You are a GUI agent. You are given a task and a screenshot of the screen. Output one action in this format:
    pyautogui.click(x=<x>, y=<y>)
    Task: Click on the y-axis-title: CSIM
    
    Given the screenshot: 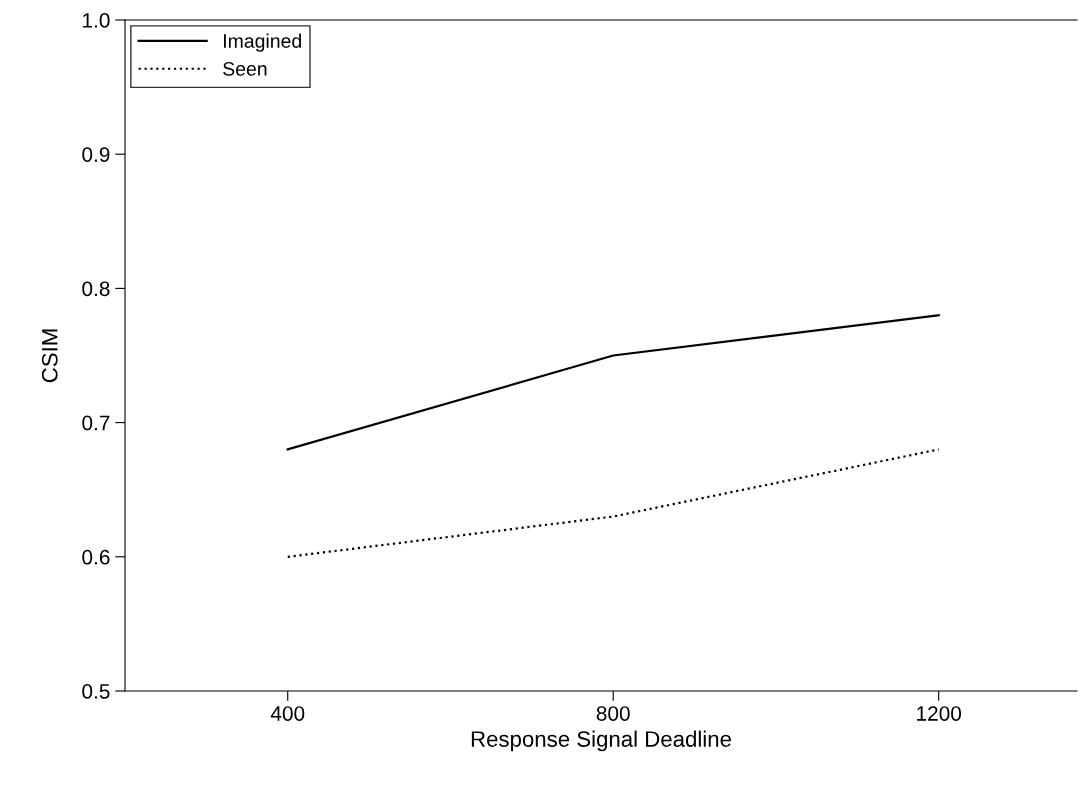 What is the action you would take?
    pyautogui.click(x=49, y=356)
    